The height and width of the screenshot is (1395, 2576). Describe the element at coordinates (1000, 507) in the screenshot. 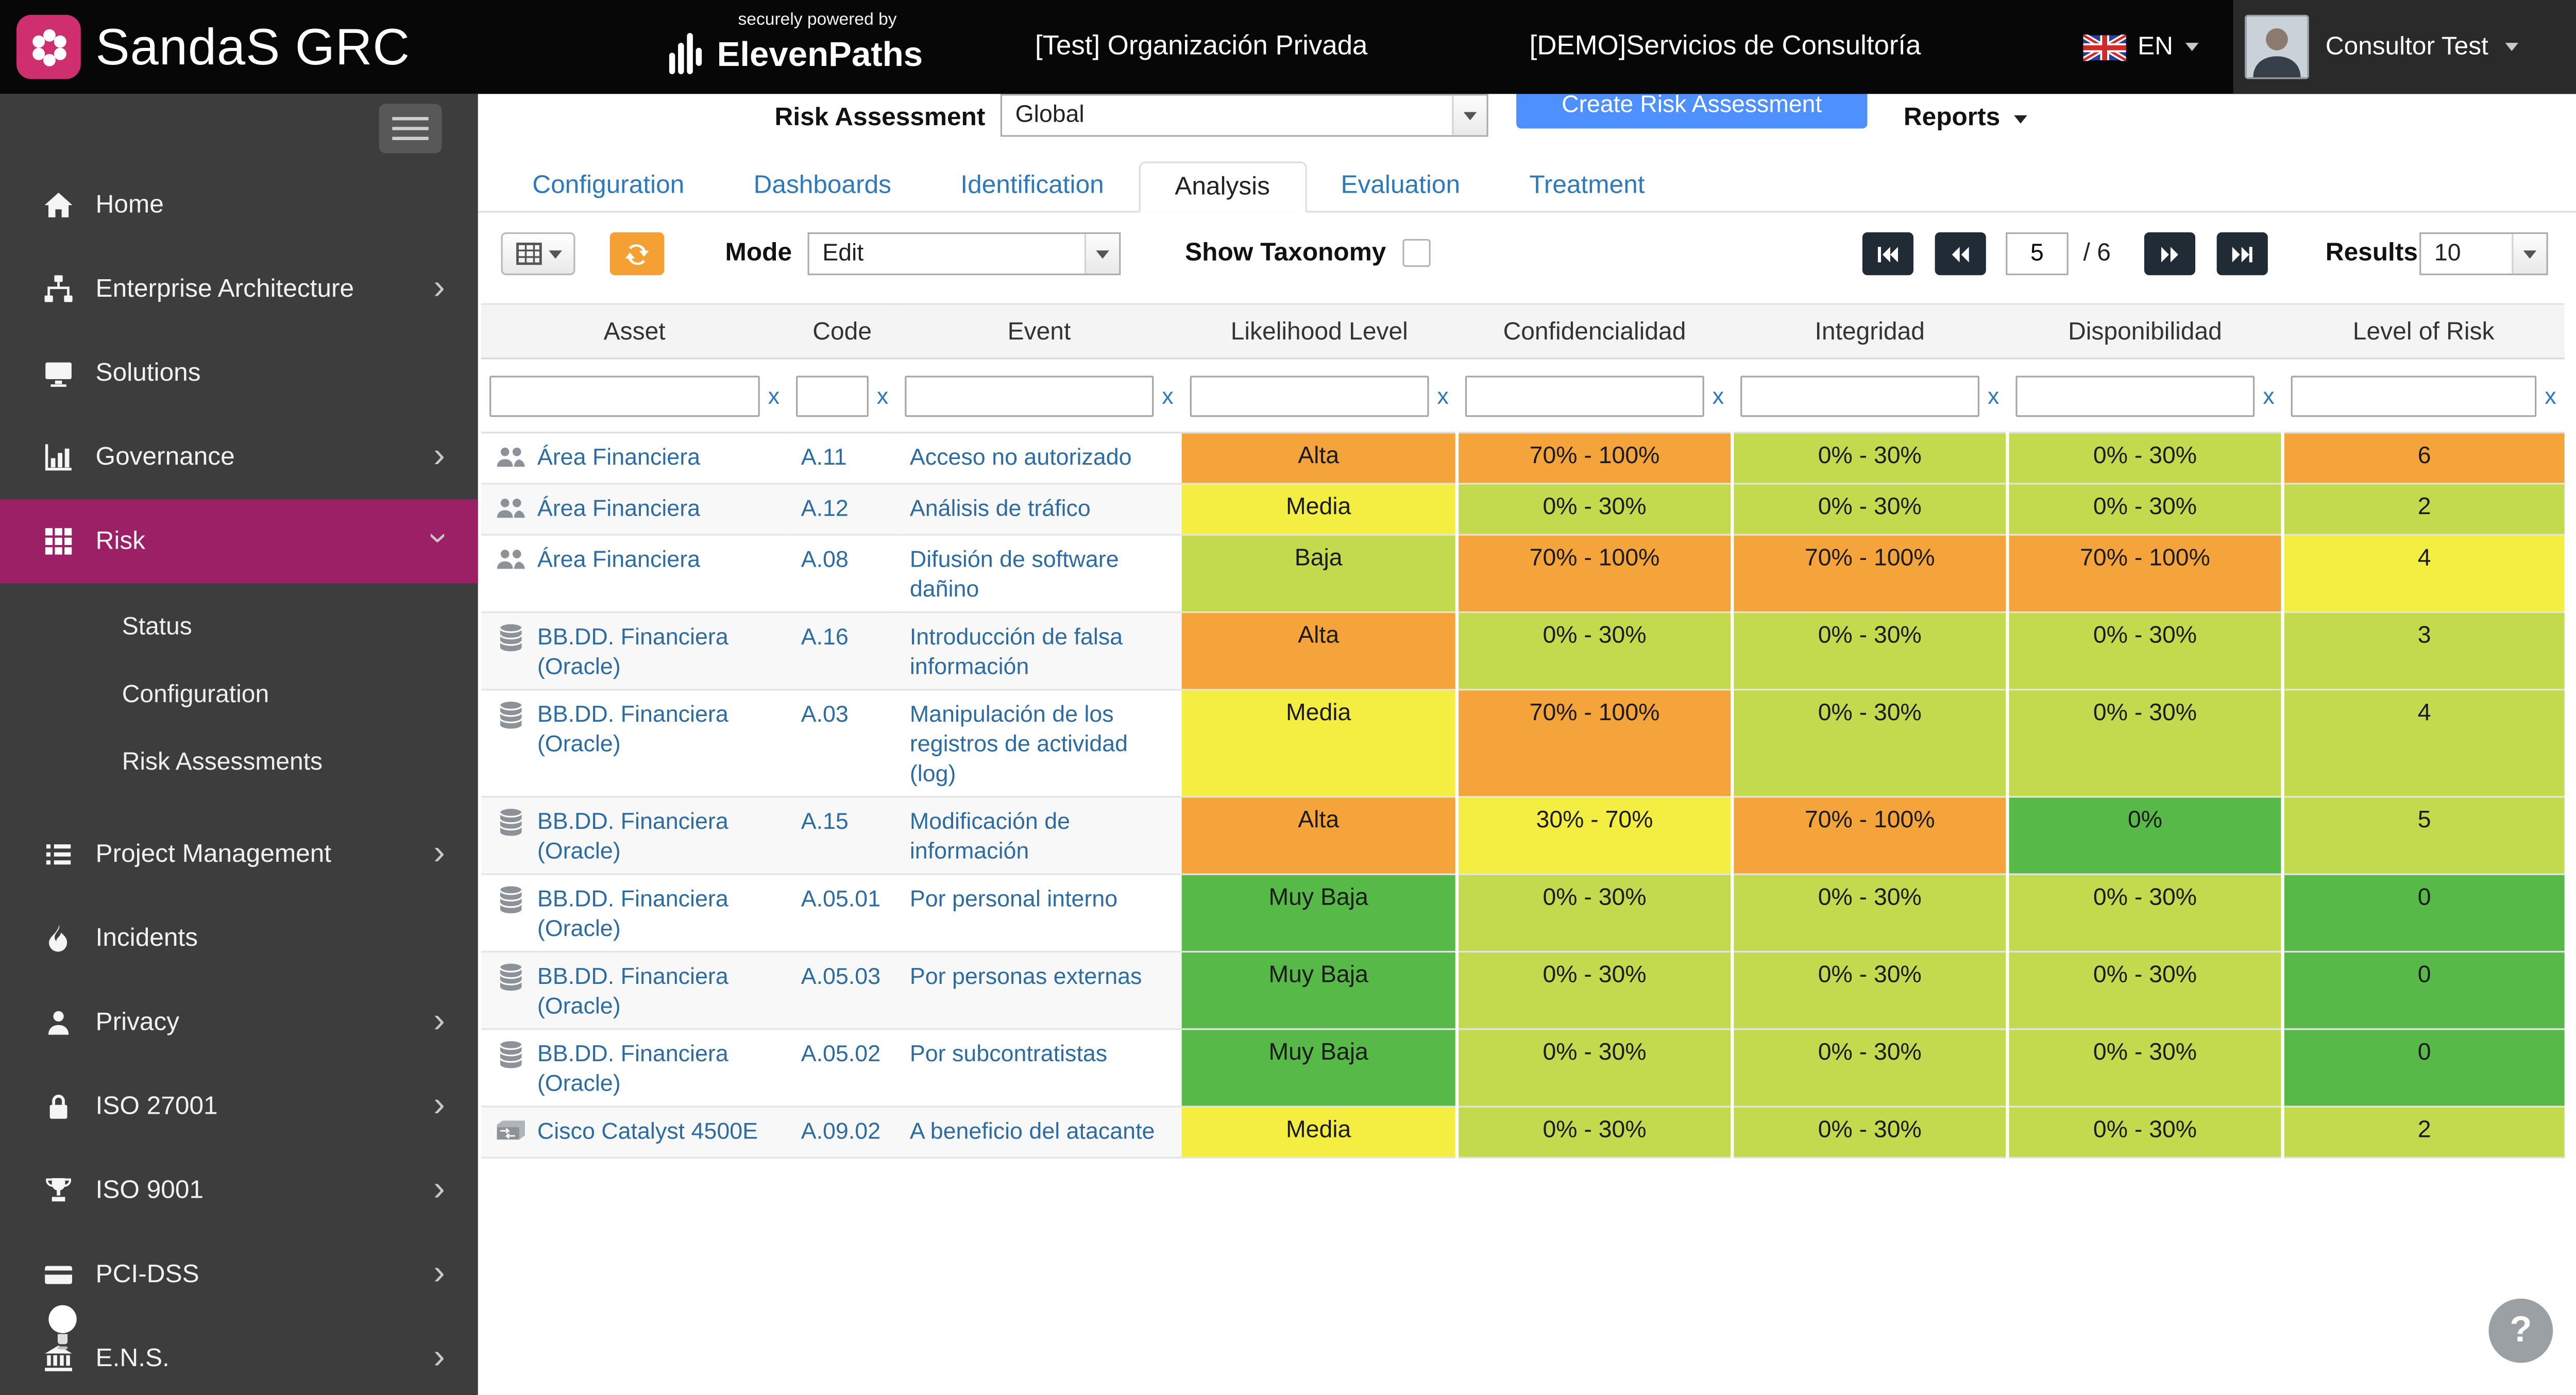

I see `event-link: Análisis de tráfico` at that location.